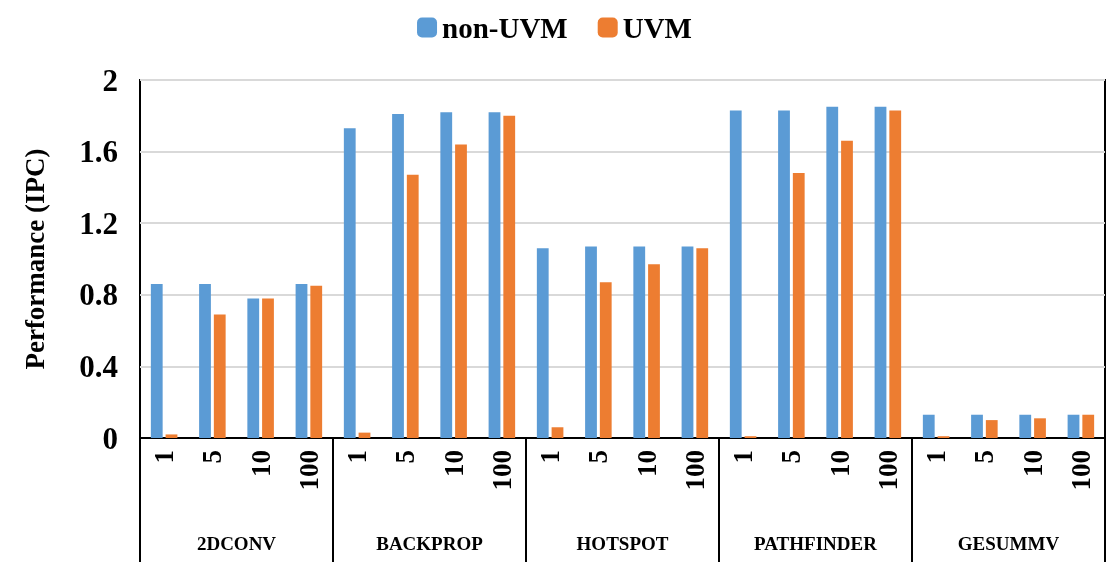  What do you see at coordinates (98, 223) in the screenshot?
I see `y-tick-label: 1.2` at bounding box center [98, 223].